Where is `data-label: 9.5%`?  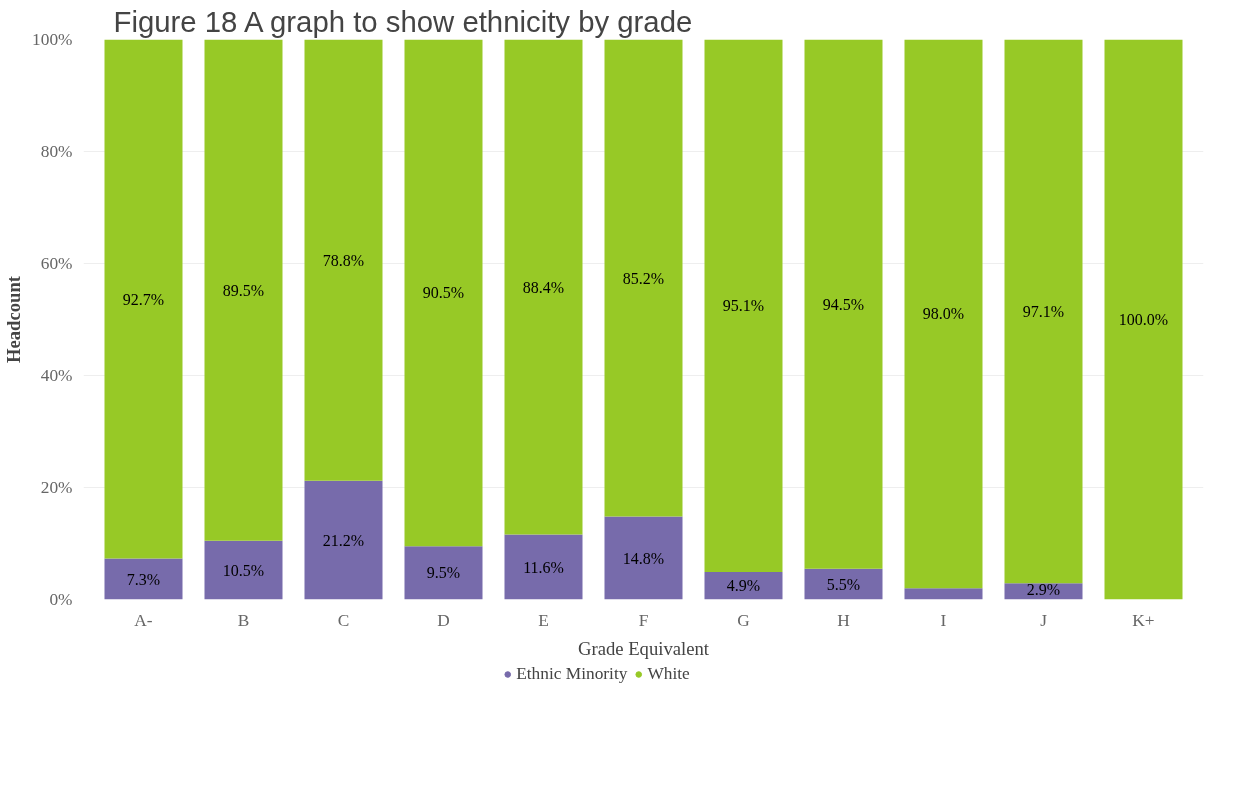
data-label: 9.5% is located at coordinates (443, 573).